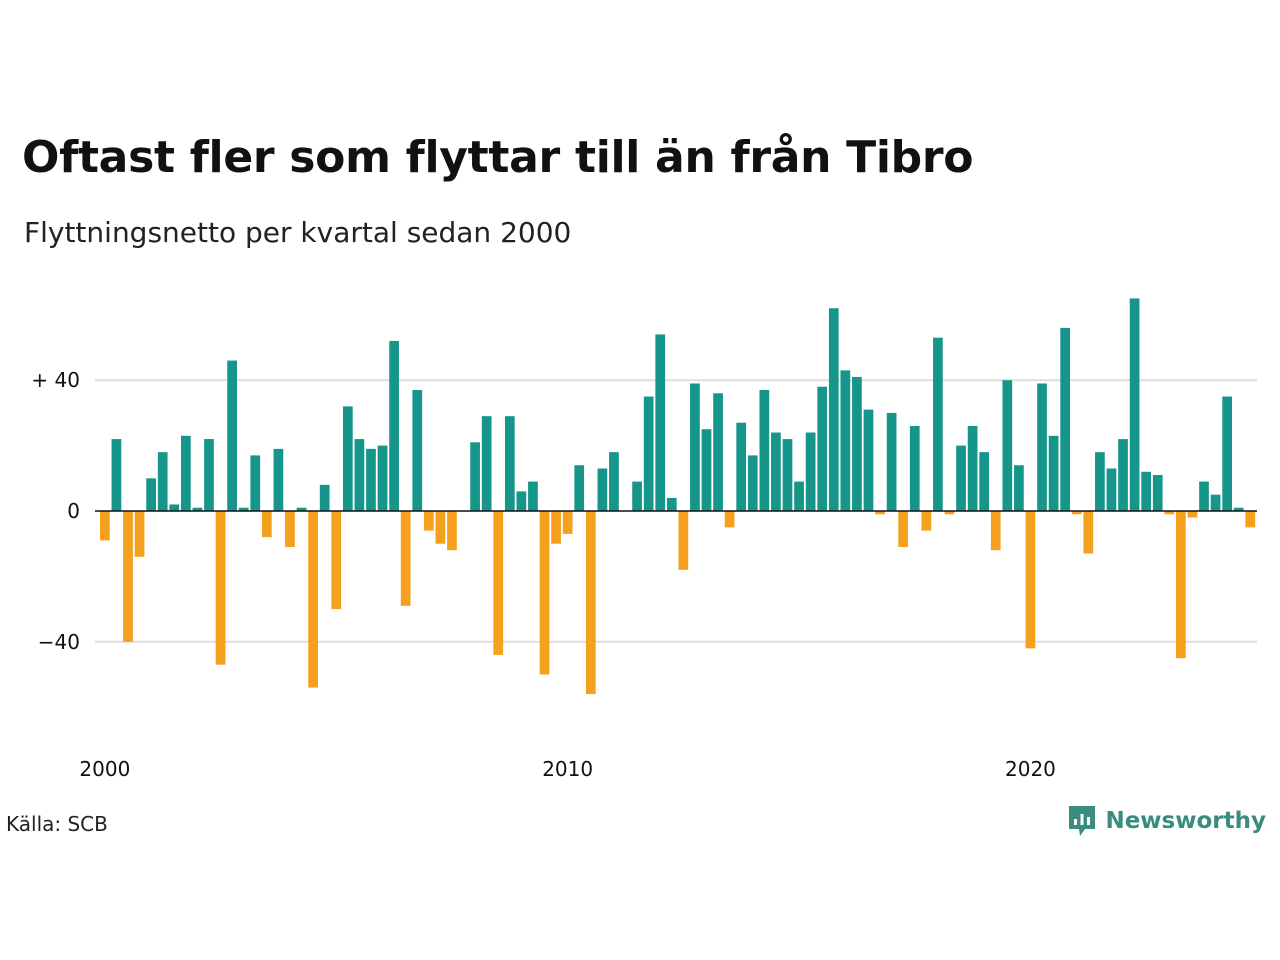  Describe the element at coordinates (55, 380) in the screenshot. I see `y-tick-label: + 40` at that location.